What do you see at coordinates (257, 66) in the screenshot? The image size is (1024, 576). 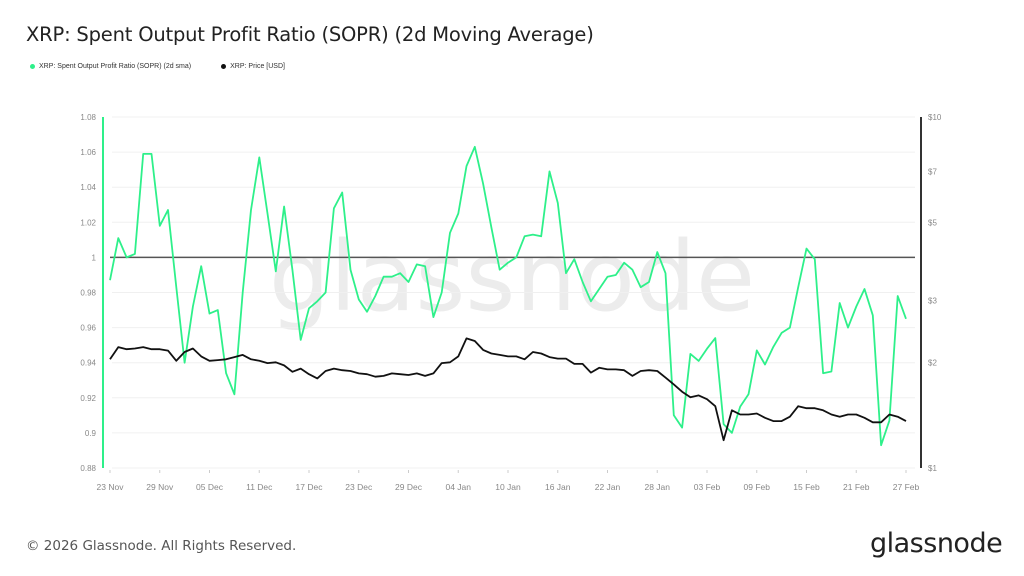 I see `legend-label-price: XRP: Price [USD]` at bounding box center [257, 66].